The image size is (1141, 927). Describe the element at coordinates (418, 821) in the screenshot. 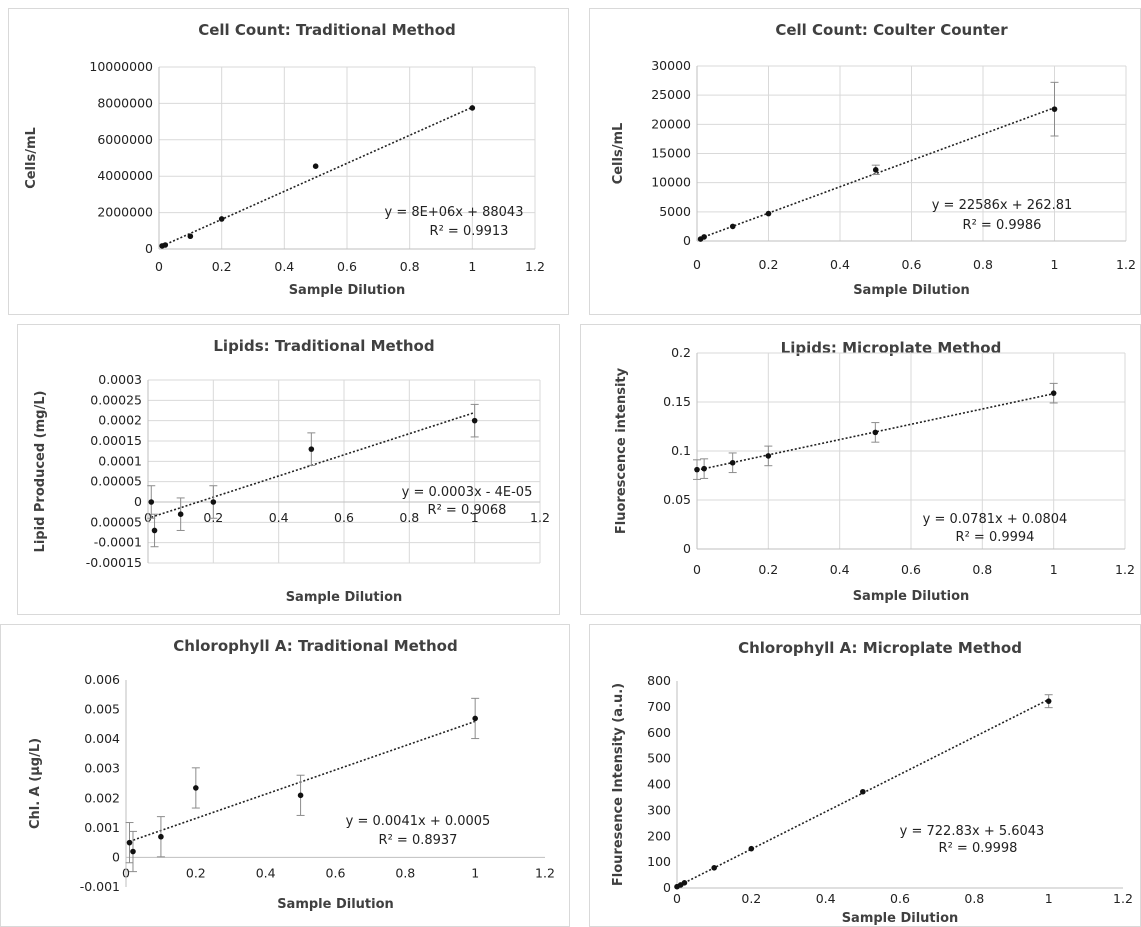

I see `trendline-equation: y = 0.0041x + 0.0005` at that location.